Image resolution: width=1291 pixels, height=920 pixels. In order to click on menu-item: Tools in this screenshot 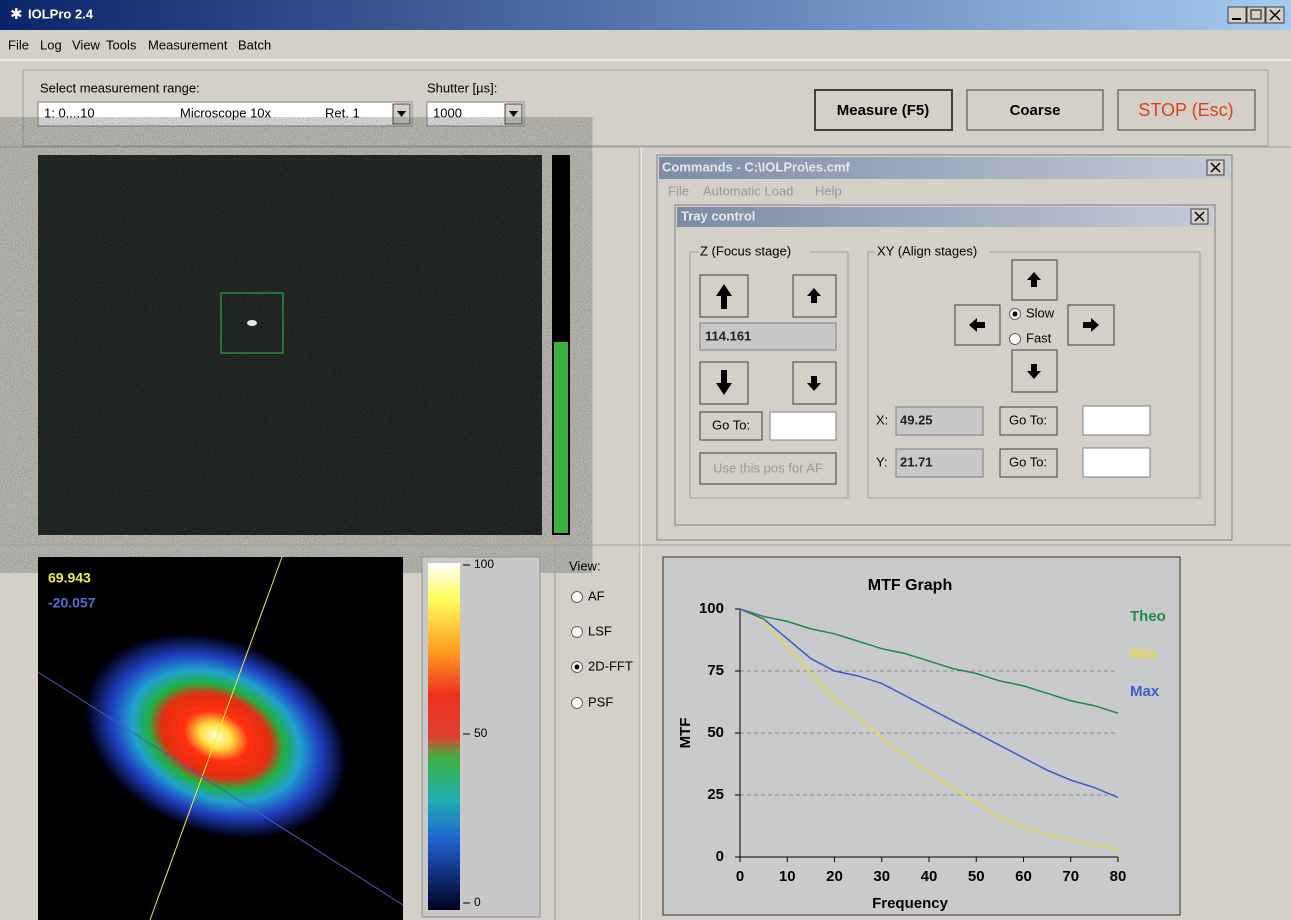, I will do `click(121, 44)`.